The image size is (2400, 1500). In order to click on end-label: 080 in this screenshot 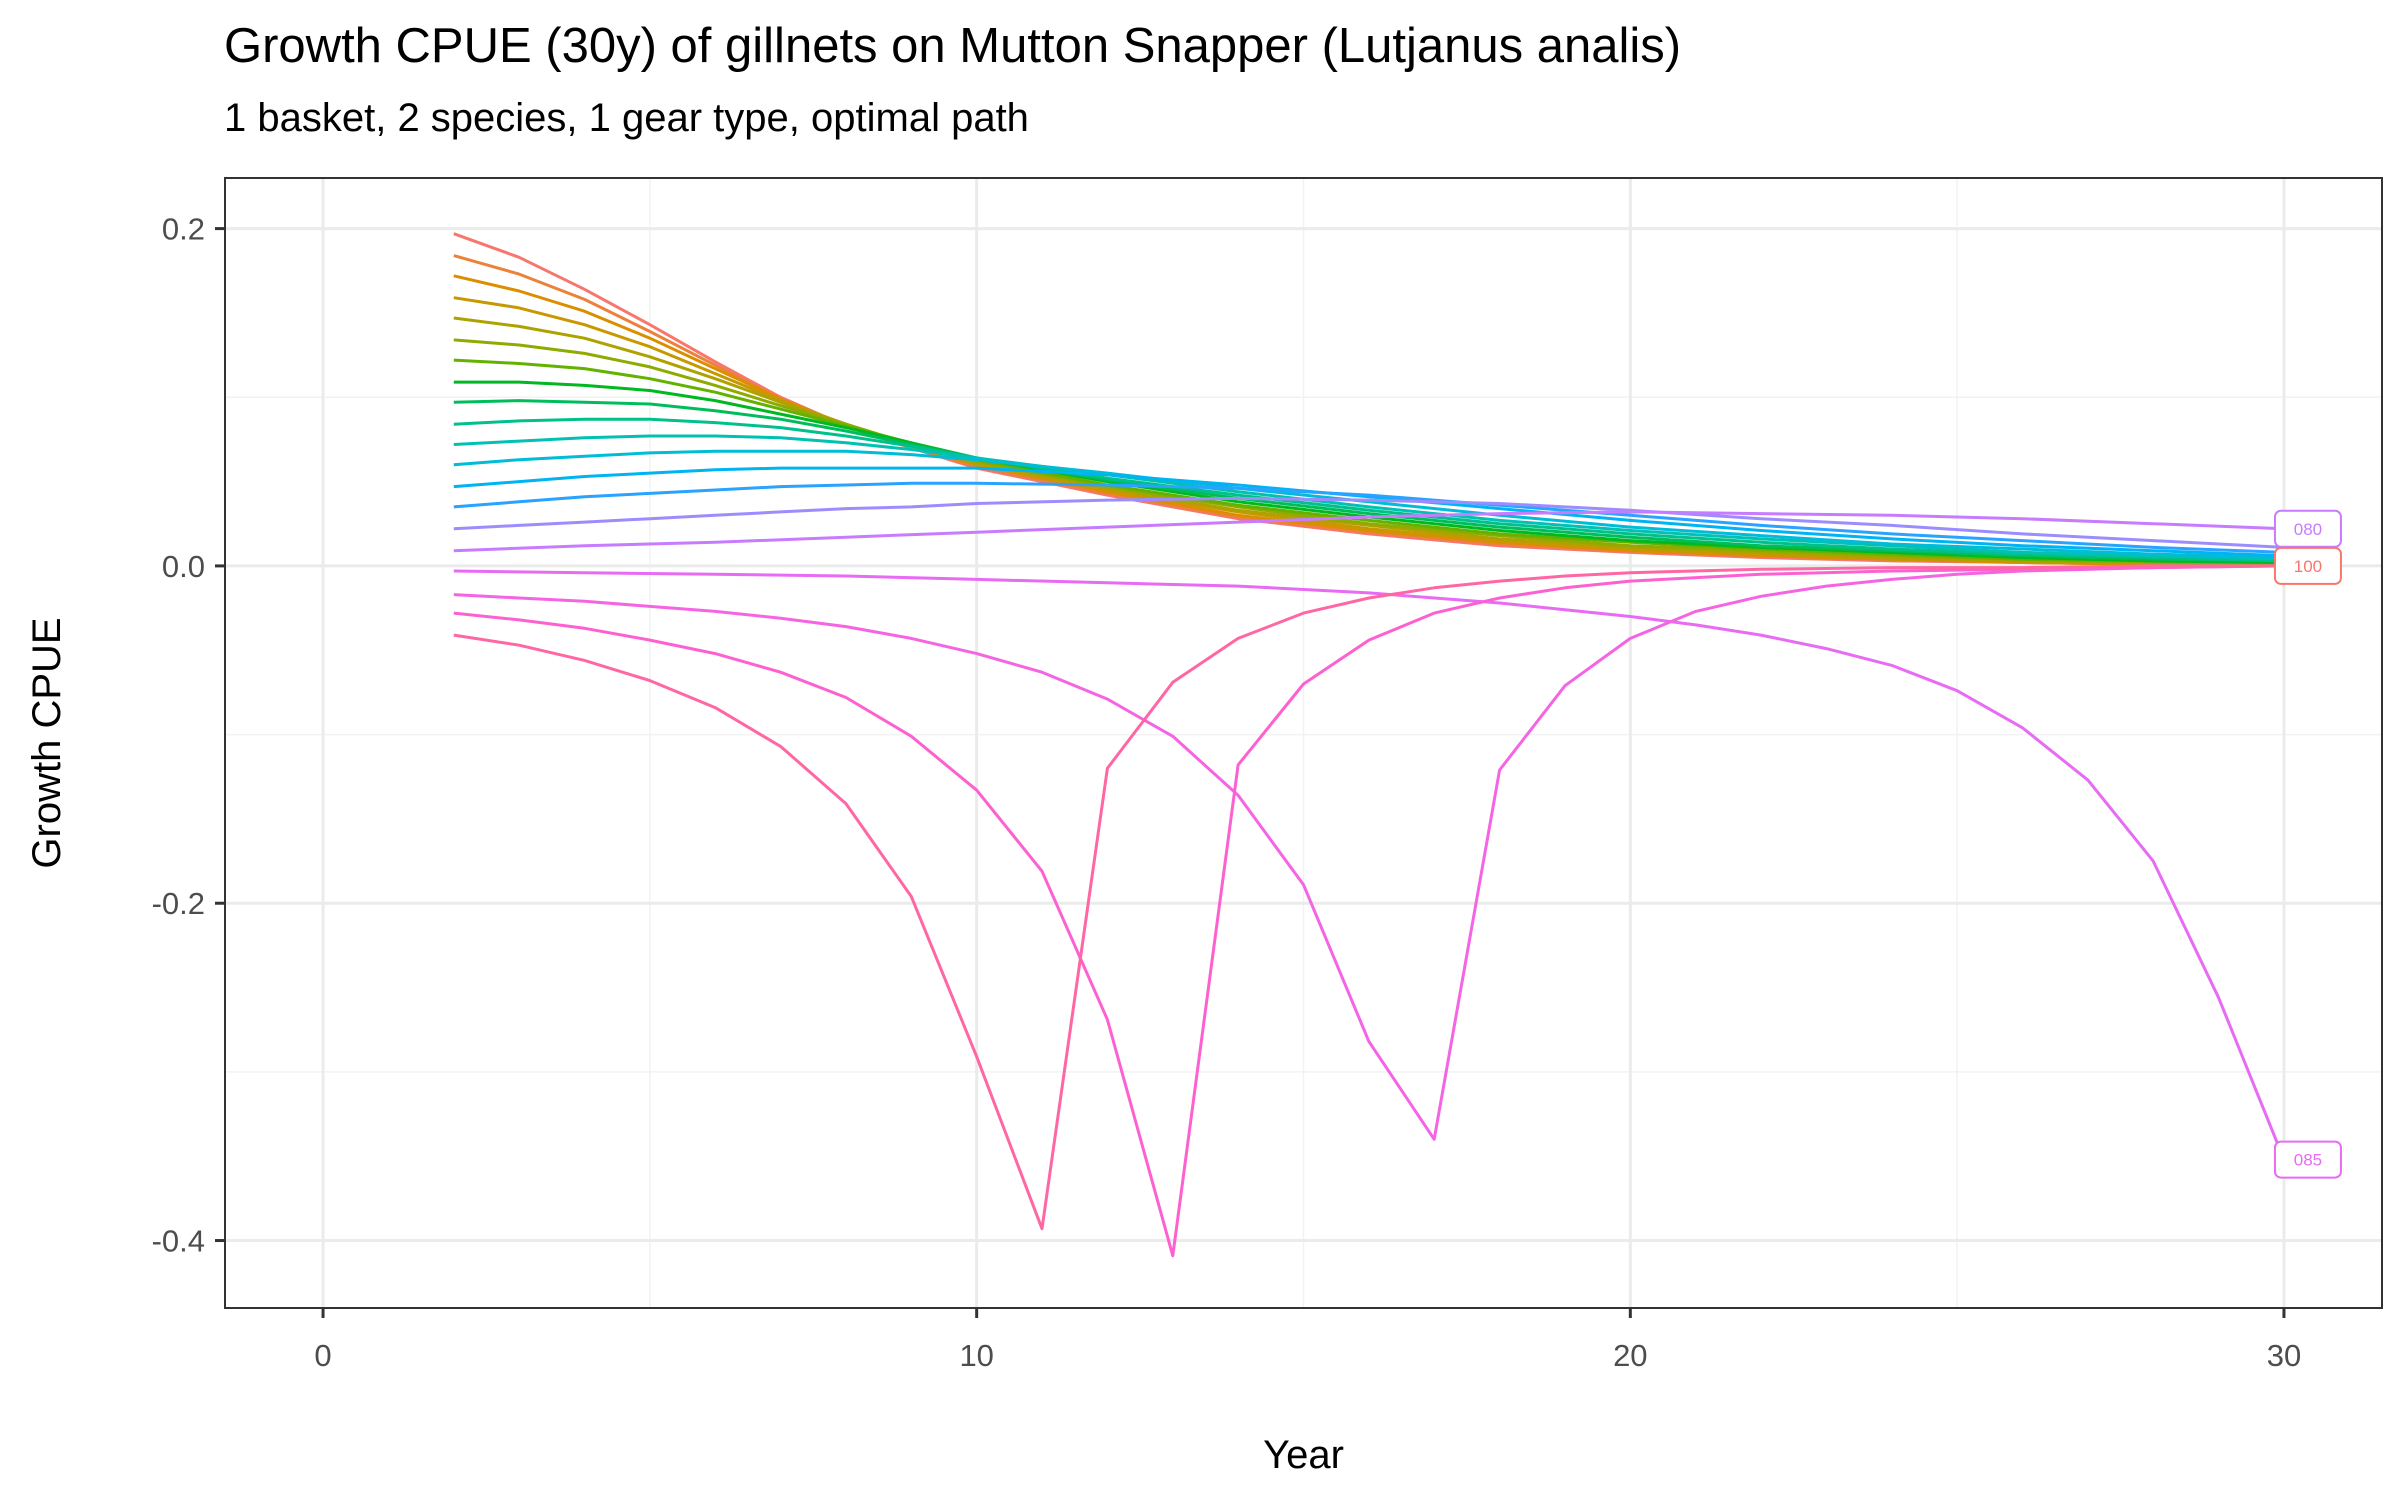, I will do `click(2307, 528)`.